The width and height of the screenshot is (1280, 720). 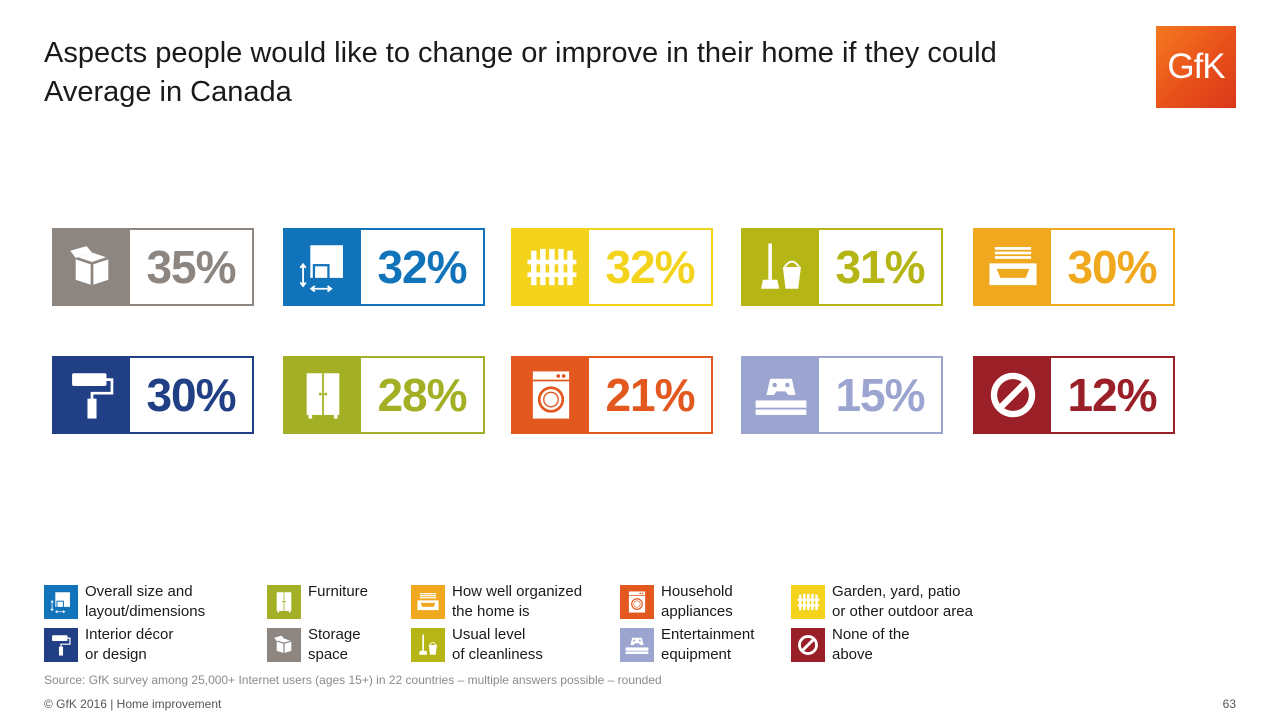 I want to click on legend-label: Entertainment equipment, so click(x=708, y=644).